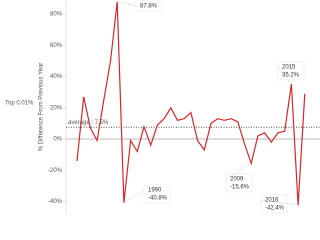  I want to click on annotation: 2009 -15.6%, so click(239, 178).